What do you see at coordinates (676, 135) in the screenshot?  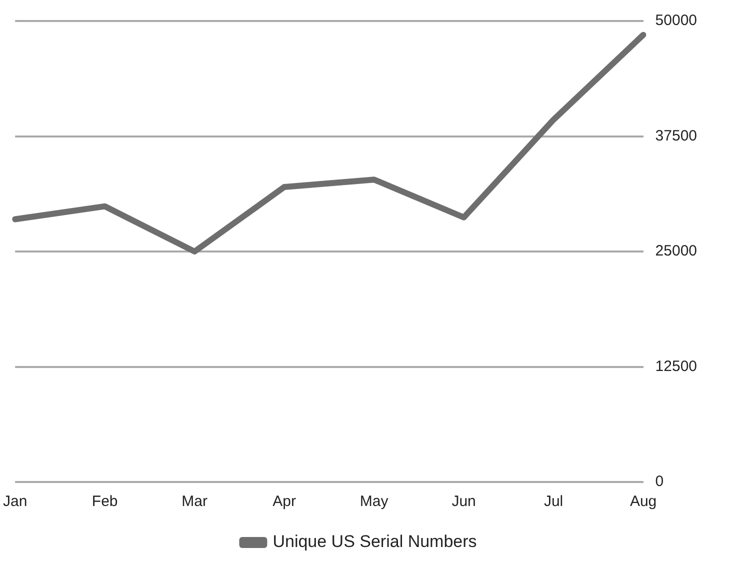 I see `y-tick-label: 37500` at bounding box center [676, 135].